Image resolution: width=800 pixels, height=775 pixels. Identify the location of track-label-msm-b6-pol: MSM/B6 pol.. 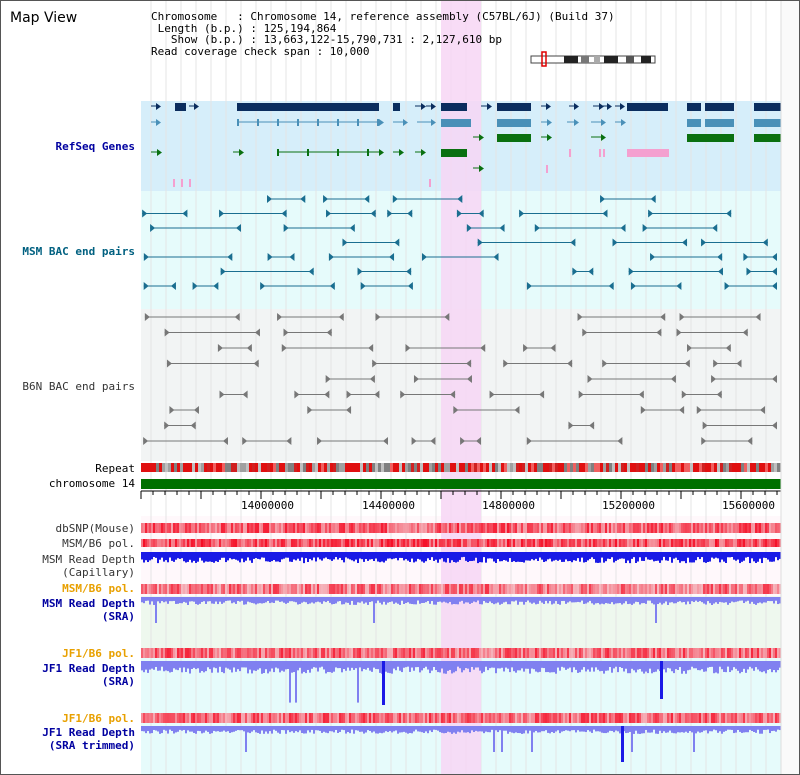
(98, 543).